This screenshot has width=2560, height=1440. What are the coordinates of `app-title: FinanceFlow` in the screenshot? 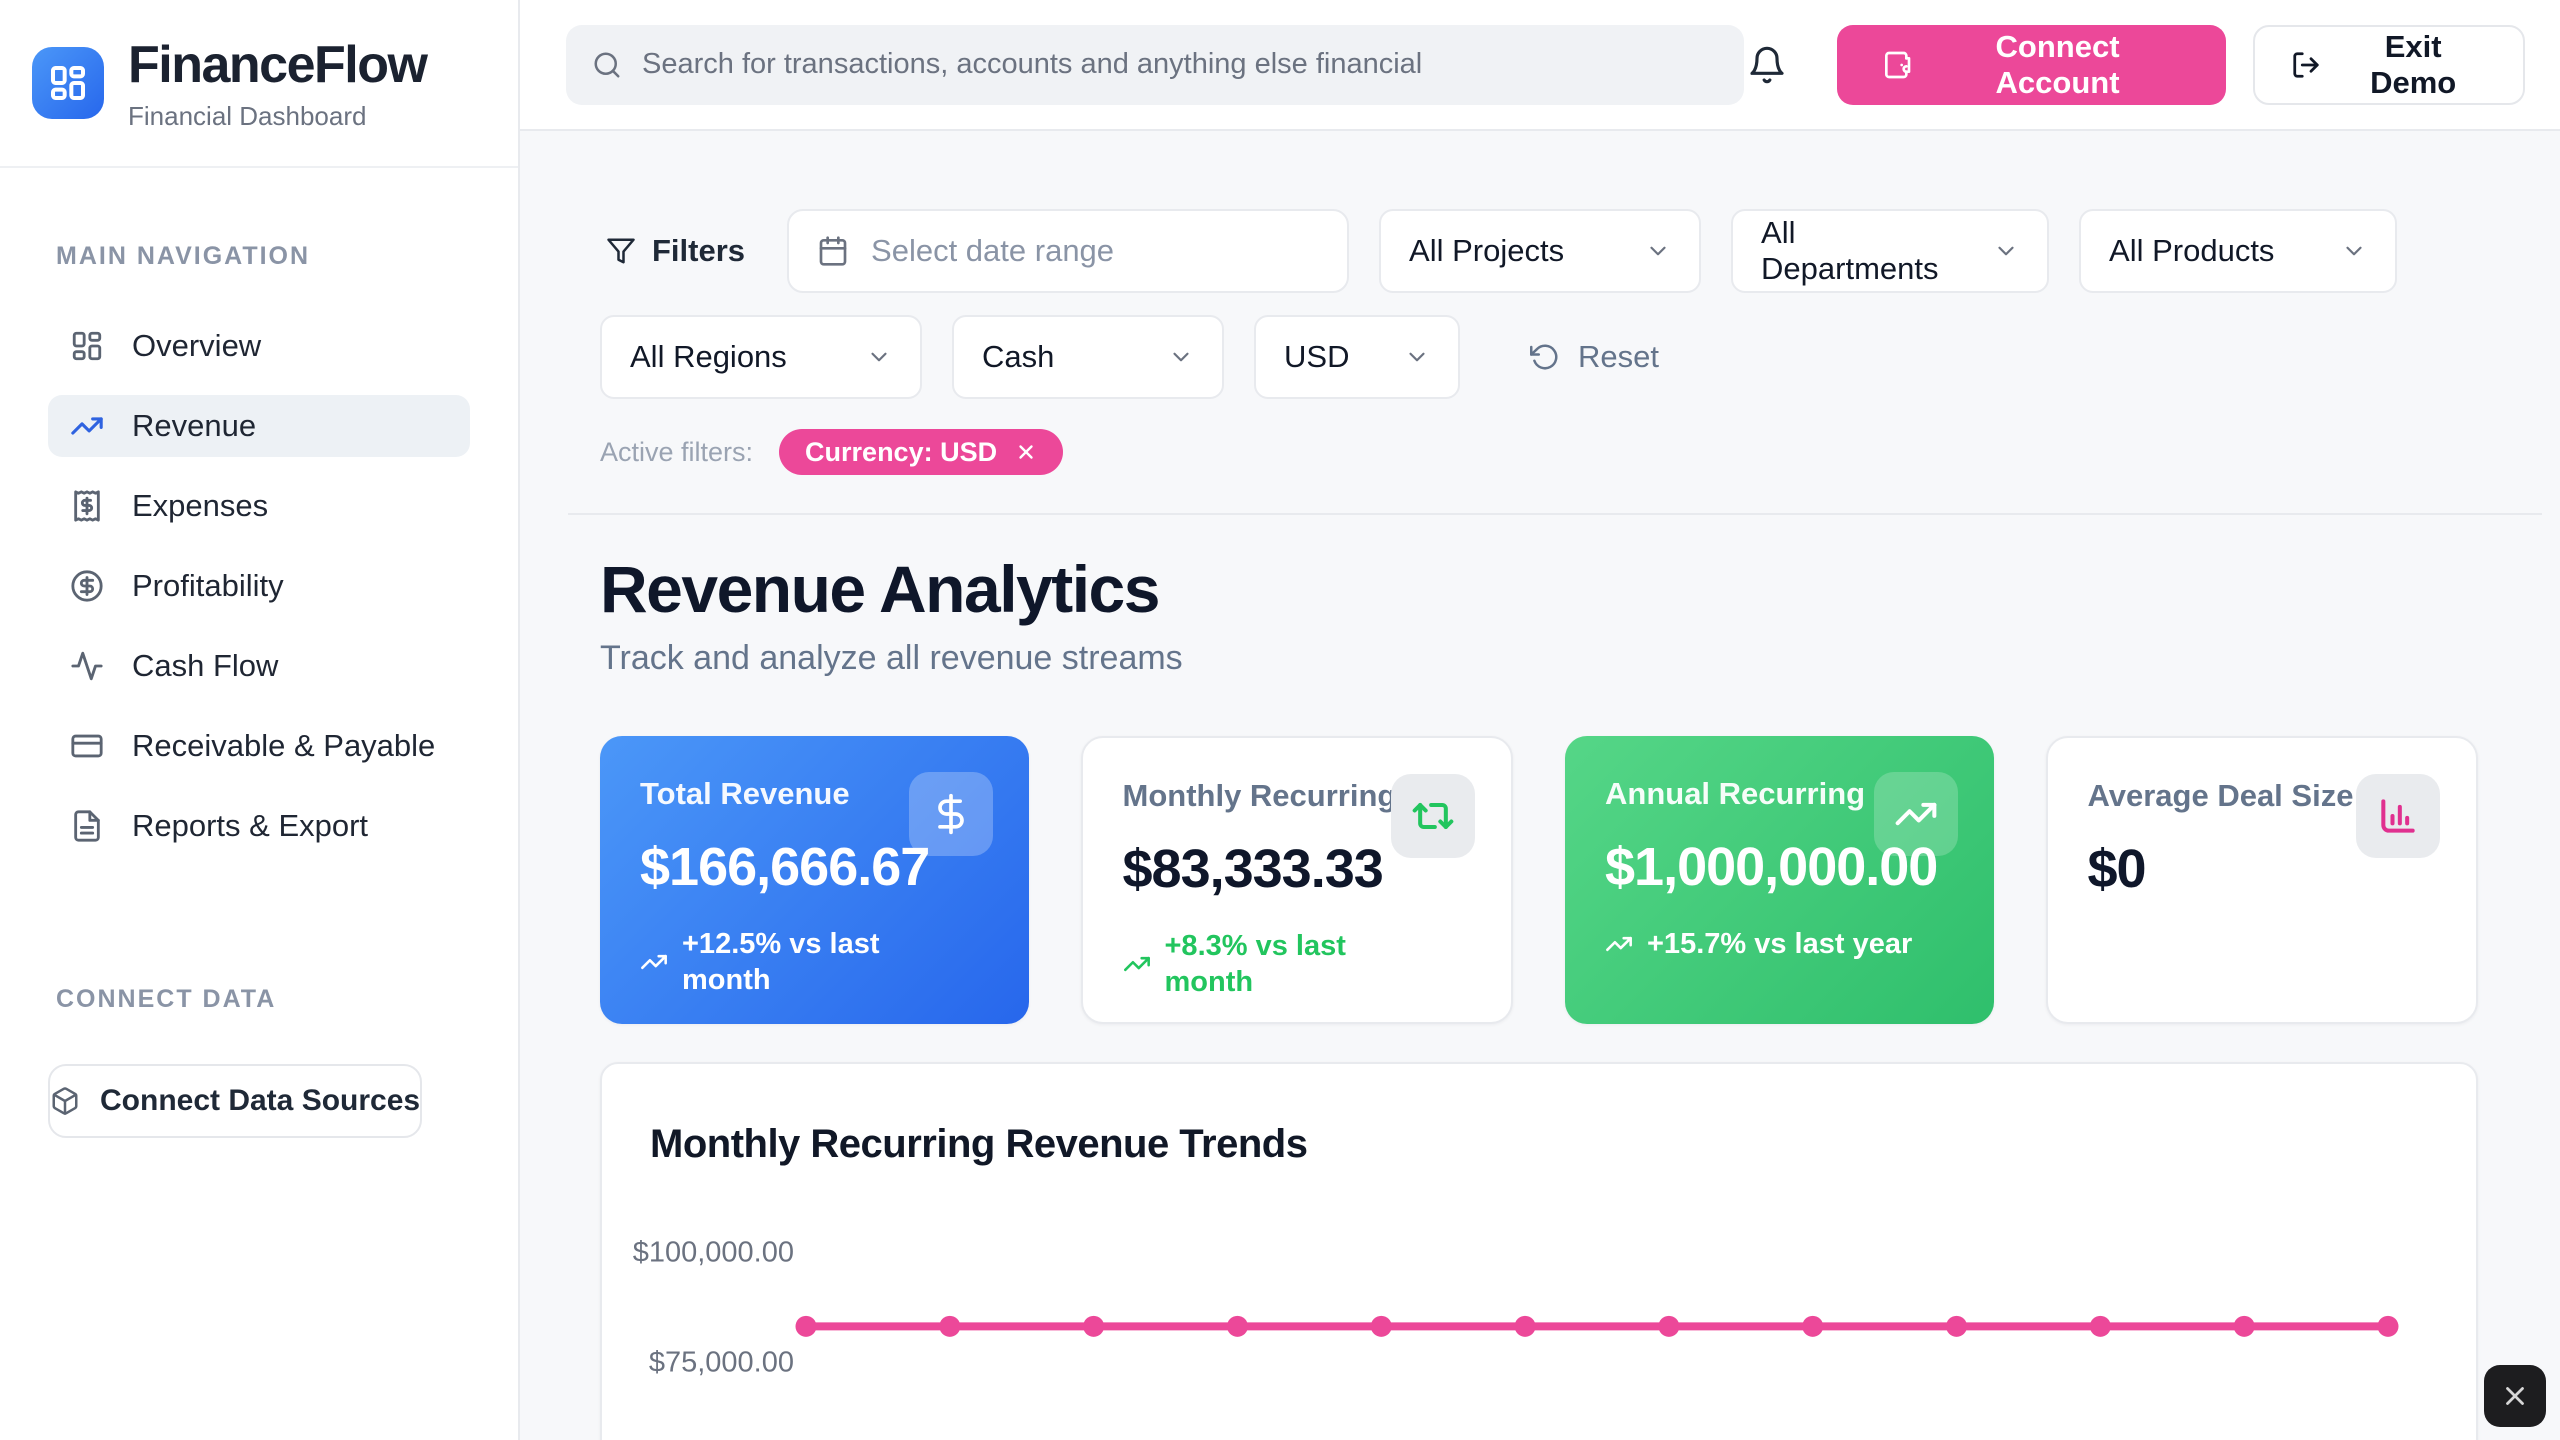 It's located at (278, 64).